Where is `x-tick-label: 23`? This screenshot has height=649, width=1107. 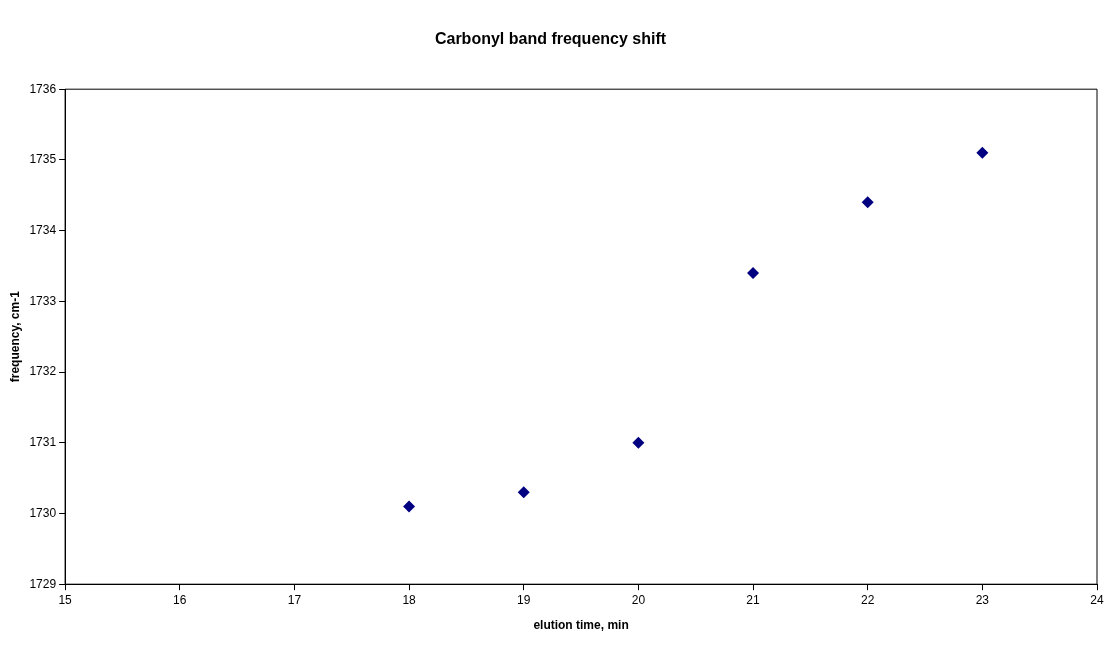
x-tick-label: 23 is located at coordinates (982, 599).